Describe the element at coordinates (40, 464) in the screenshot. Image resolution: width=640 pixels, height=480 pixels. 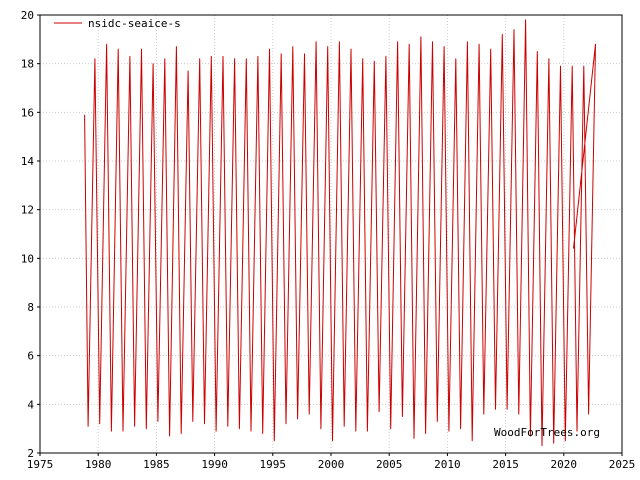
I see `x-tick-label: 1975` at that location.